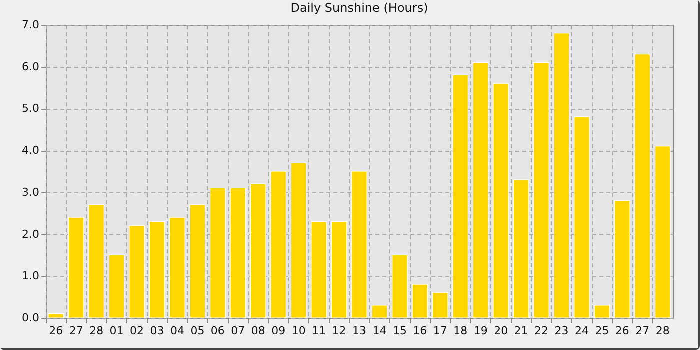 The image size is (700, 350). I want to click on x-tick-label: 17, so click(440, 331).